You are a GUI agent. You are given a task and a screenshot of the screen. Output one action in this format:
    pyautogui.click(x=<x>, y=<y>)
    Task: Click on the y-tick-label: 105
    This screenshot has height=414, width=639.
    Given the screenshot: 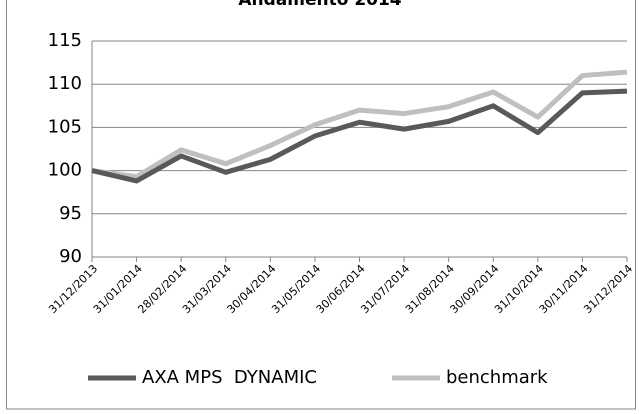 What is the action you would take?
    pyautogui.click(x=65, y=126)
    